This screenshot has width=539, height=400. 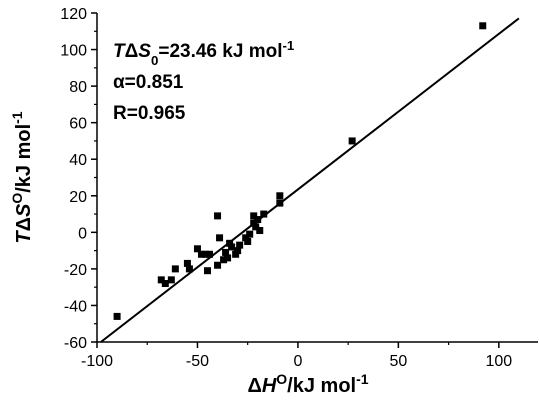 What do you see at coordinates (148, 82) in the screenshot?
I see `annotation-alpha: α=0.851` at bounding box center [148, 82].